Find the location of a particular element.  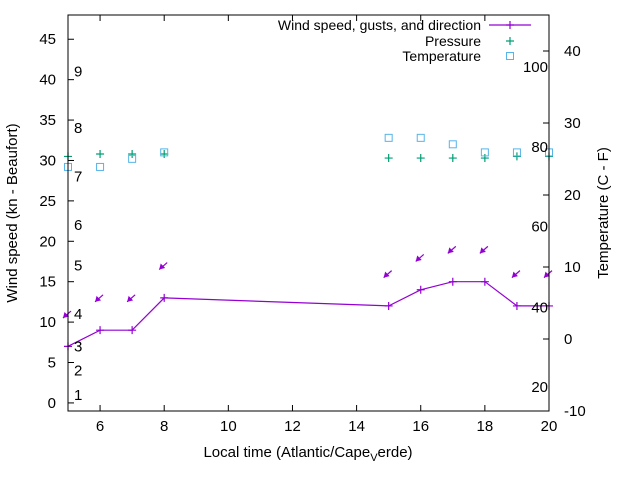

legend-label: Wind speed, gusts, and direction is located at coordinates (379, 25).